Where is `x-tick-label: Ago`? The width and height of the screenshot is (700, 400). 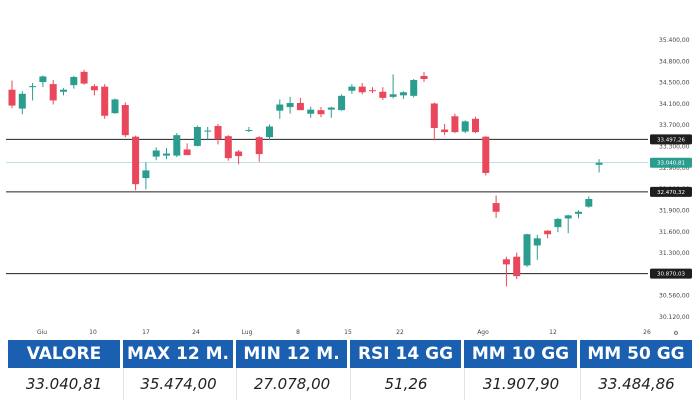
x-tick-label: Ago is located at coordinates (483, 332).